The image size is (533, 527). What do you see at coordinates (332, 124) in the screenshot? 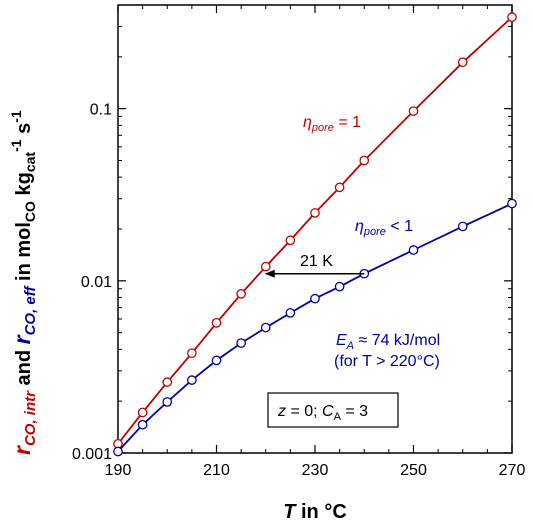
I see `eta-pore-1-label: ηpore = 1` at bounding box center [332, 124].